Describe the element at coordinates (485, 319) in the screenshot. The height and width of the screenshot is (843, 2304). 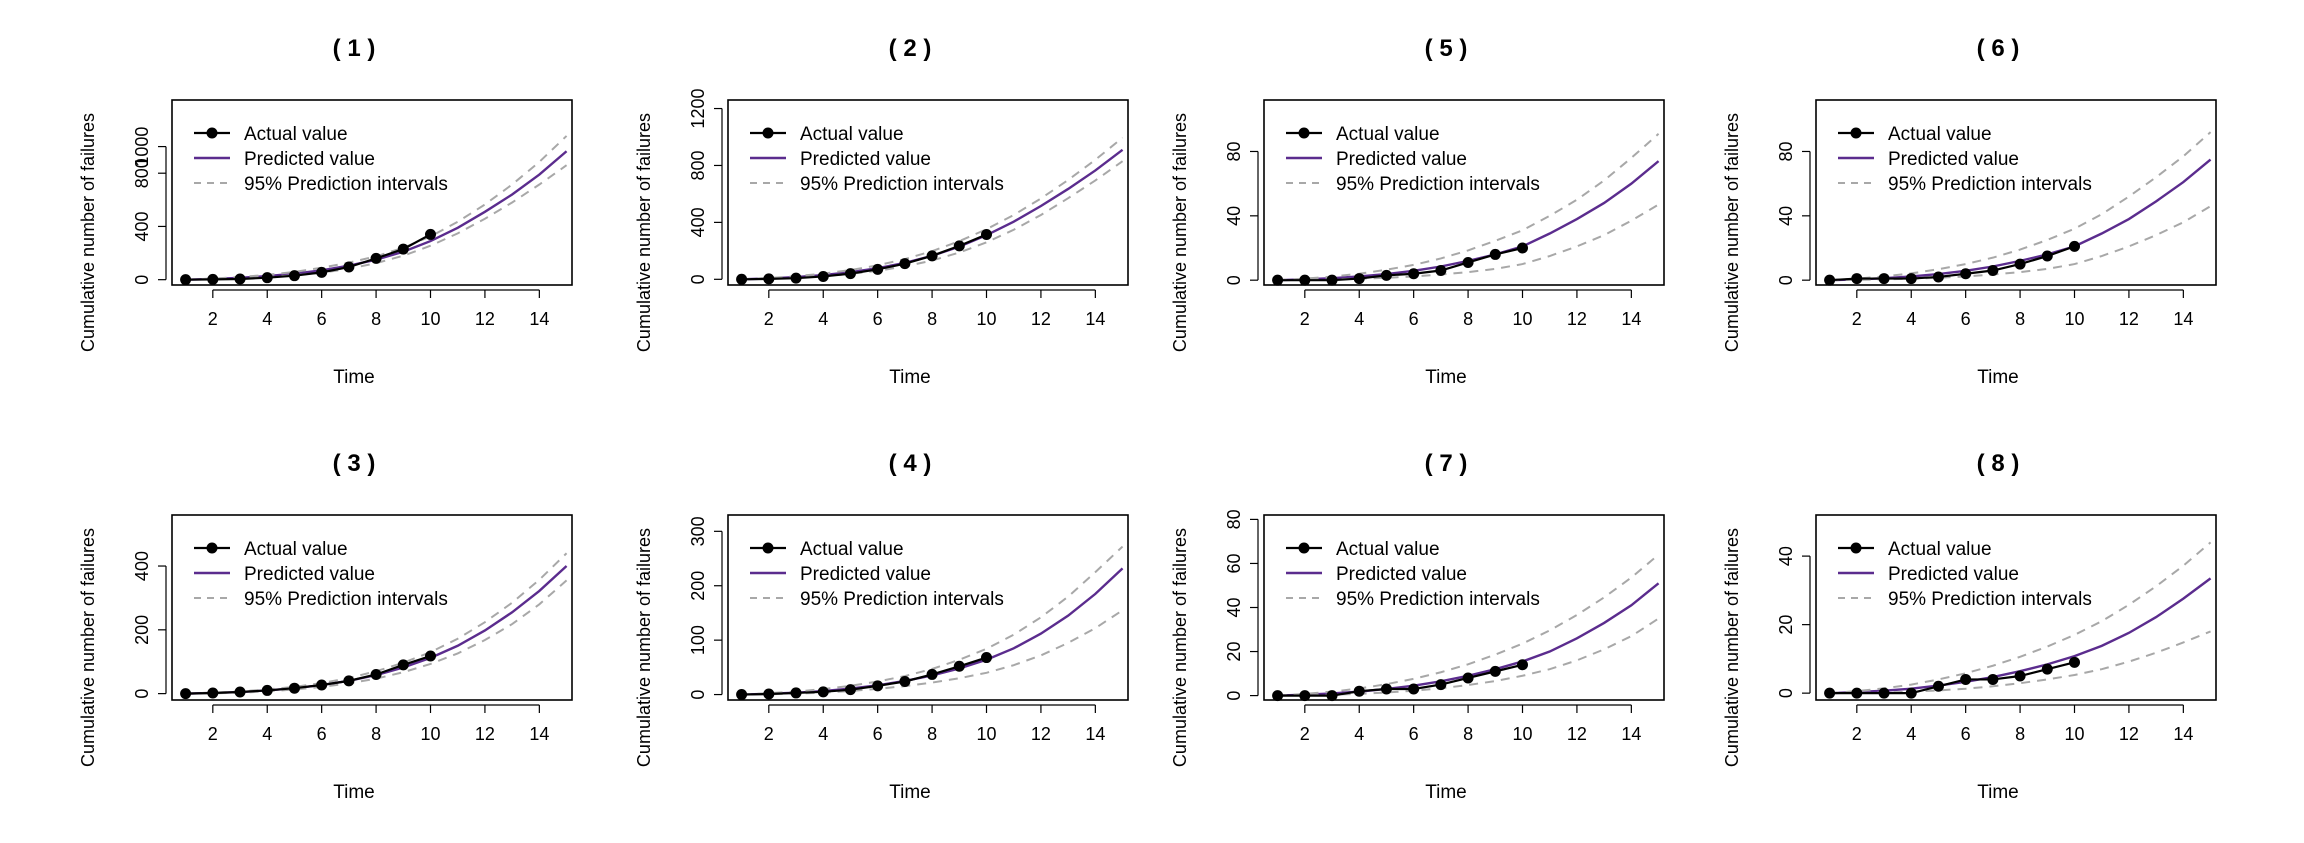
I see `x-tick-label: 12` at that location.